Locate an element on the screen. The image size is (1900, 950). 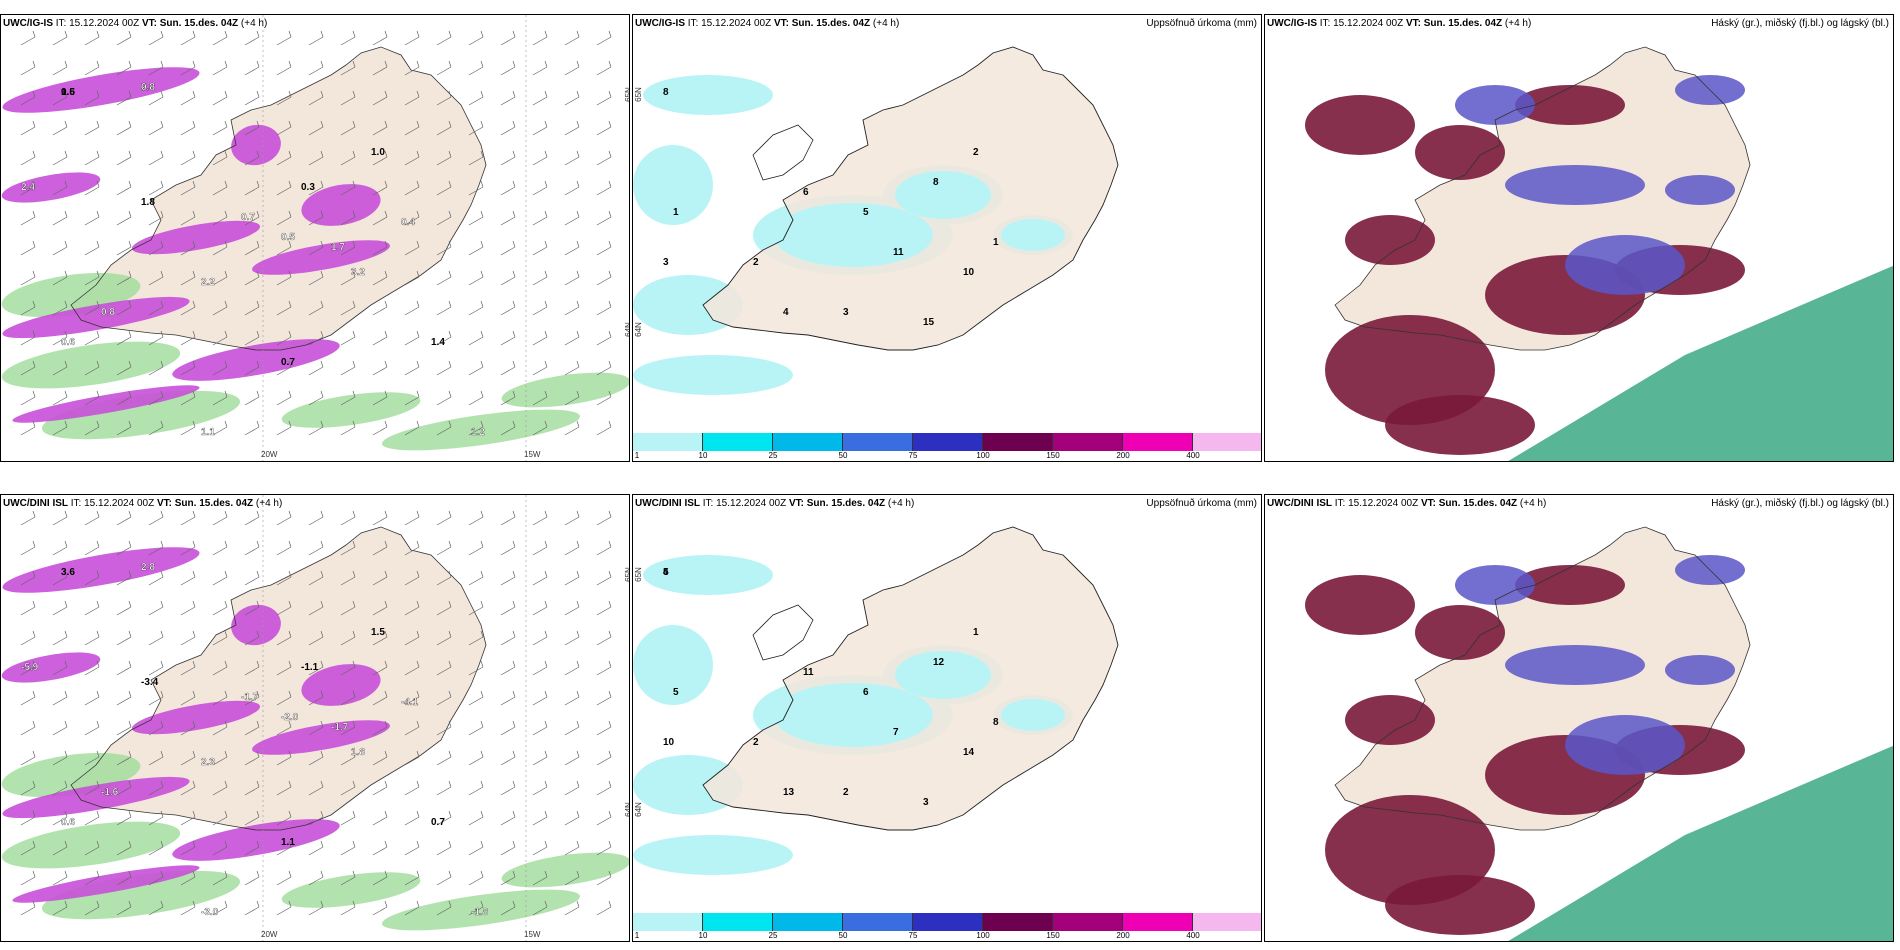
temperature-value-label: 1.2 is located at coordinates (478, 432).